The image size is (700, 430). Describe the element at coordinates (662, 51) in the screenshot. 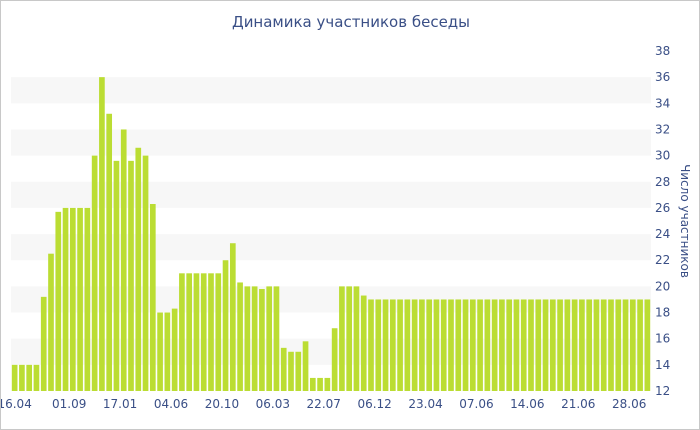

I see `y-tick-label: 38` at that location.